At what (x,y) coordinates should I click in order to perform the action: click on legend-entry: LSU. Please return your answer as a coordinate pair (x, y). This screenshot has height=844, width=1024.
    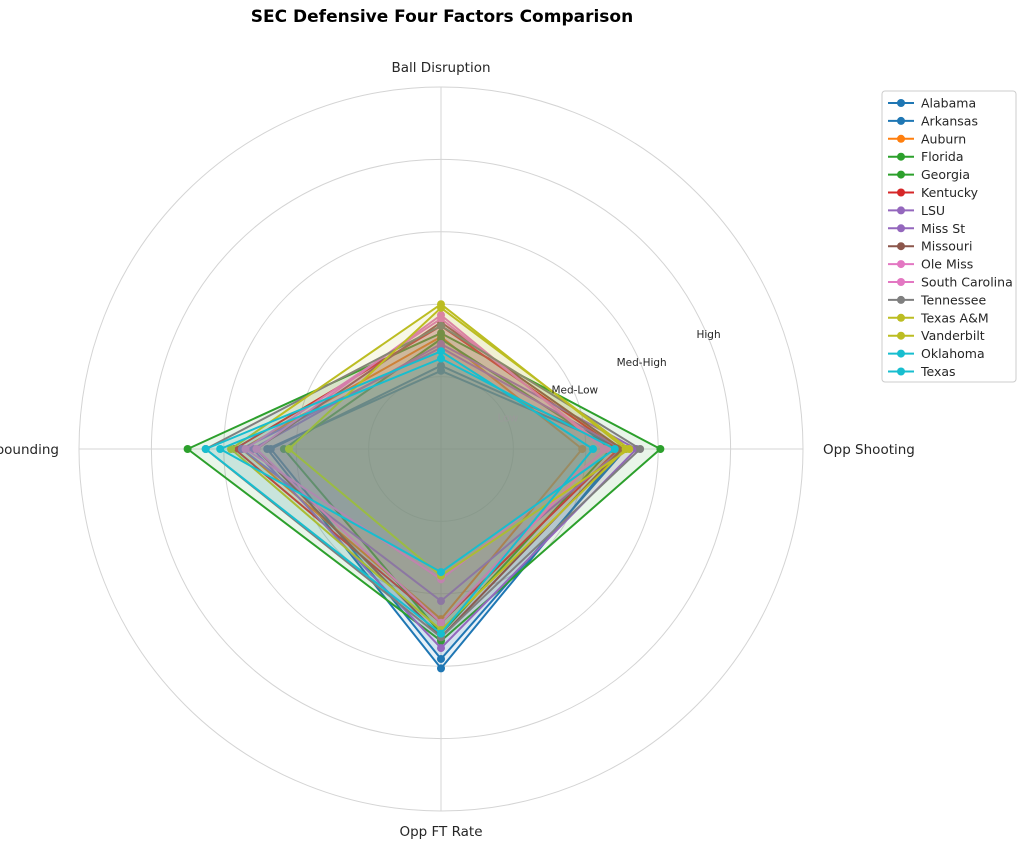
    Looking at the image, I should click on (916, 210).